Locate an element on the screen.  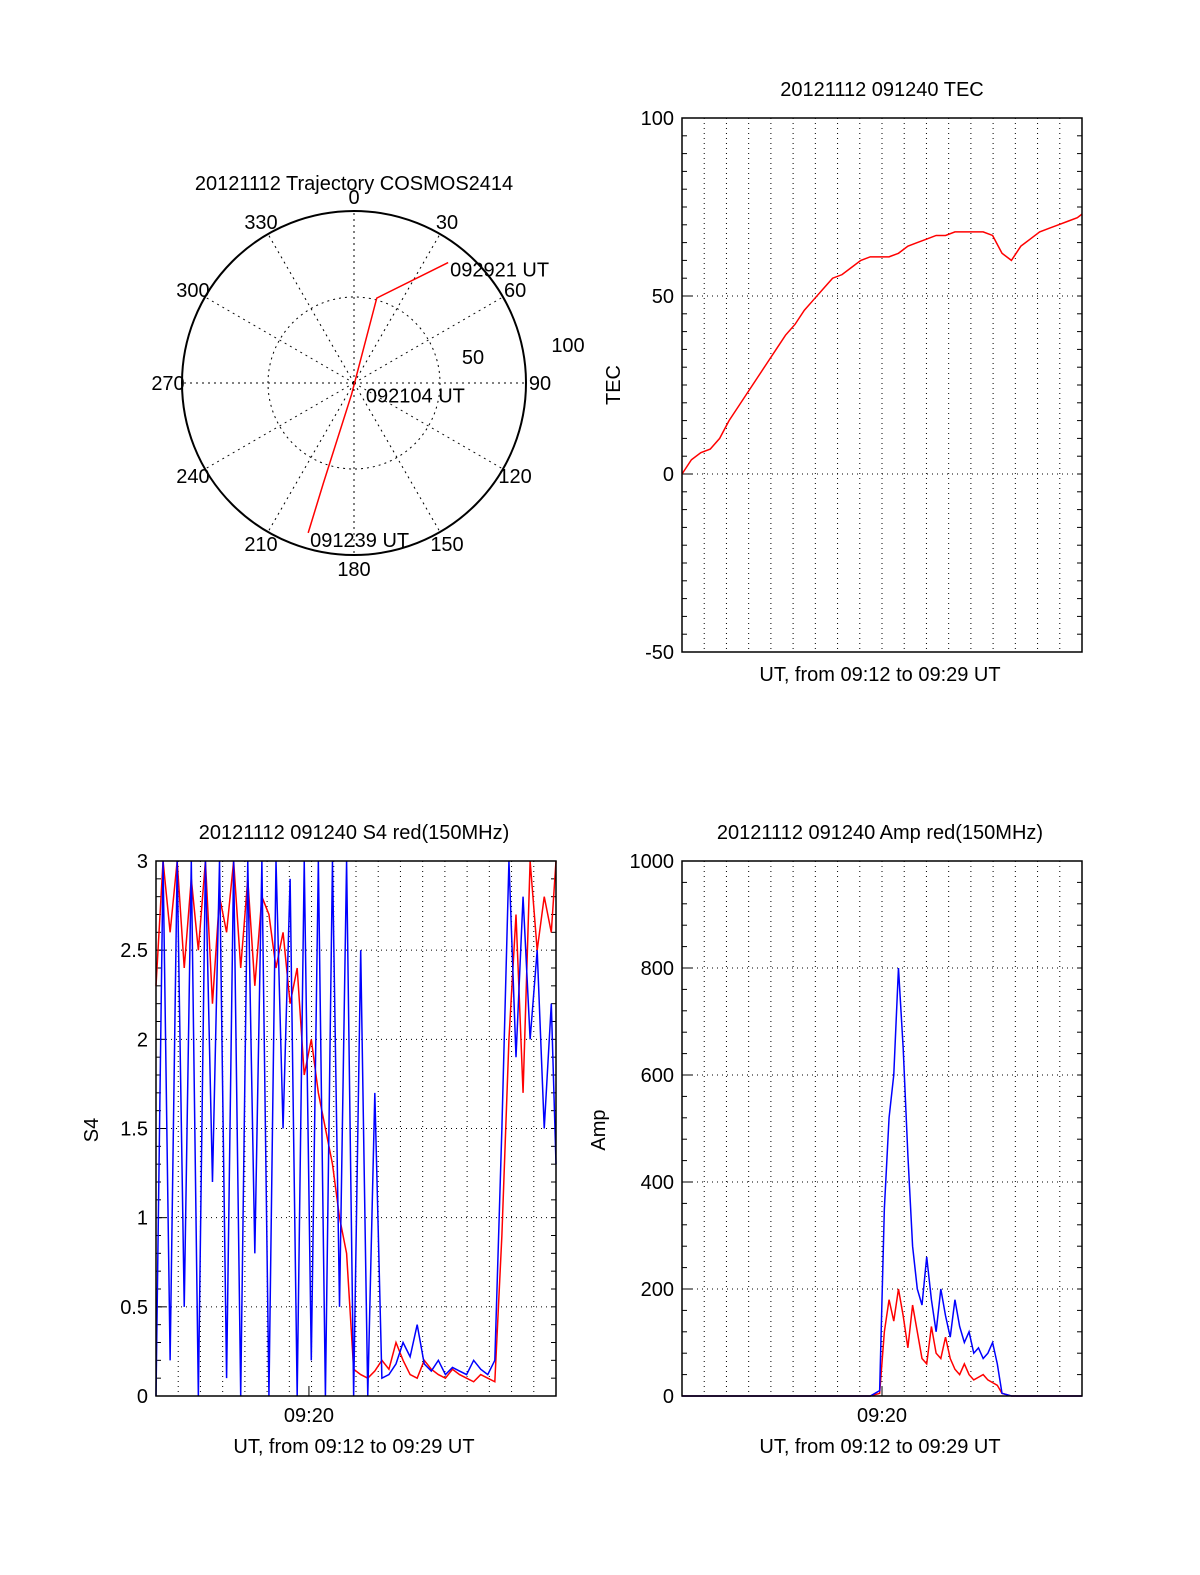
polar-time-annotation: 092921 UT is located at coordinates (499, 271).